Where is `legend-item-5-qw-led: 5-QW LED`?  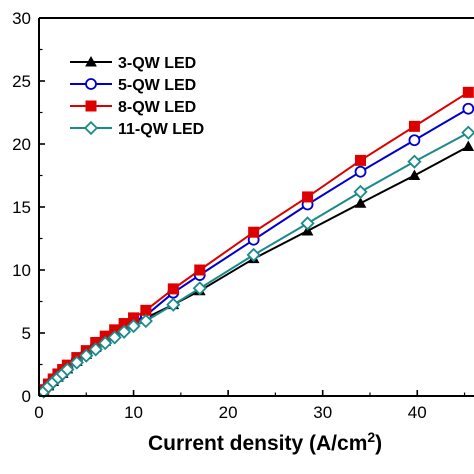 legend-item-5-qw-led: 5-QW LED is located at coordinates (133, 85).